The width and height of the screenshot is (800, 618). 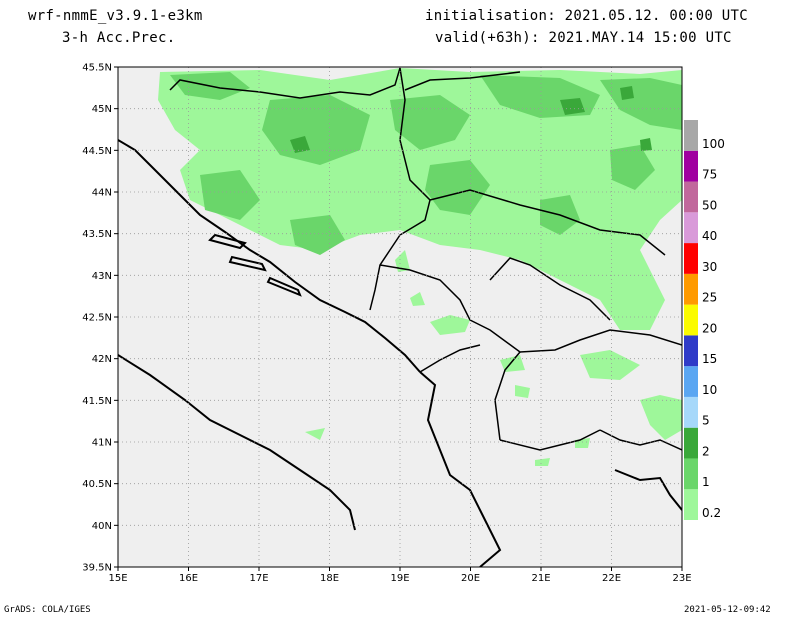 What do you see at coordinates (709, 359) in the screenshot?
I see `colorbar-label: 15` at bounding box center [709, 359].